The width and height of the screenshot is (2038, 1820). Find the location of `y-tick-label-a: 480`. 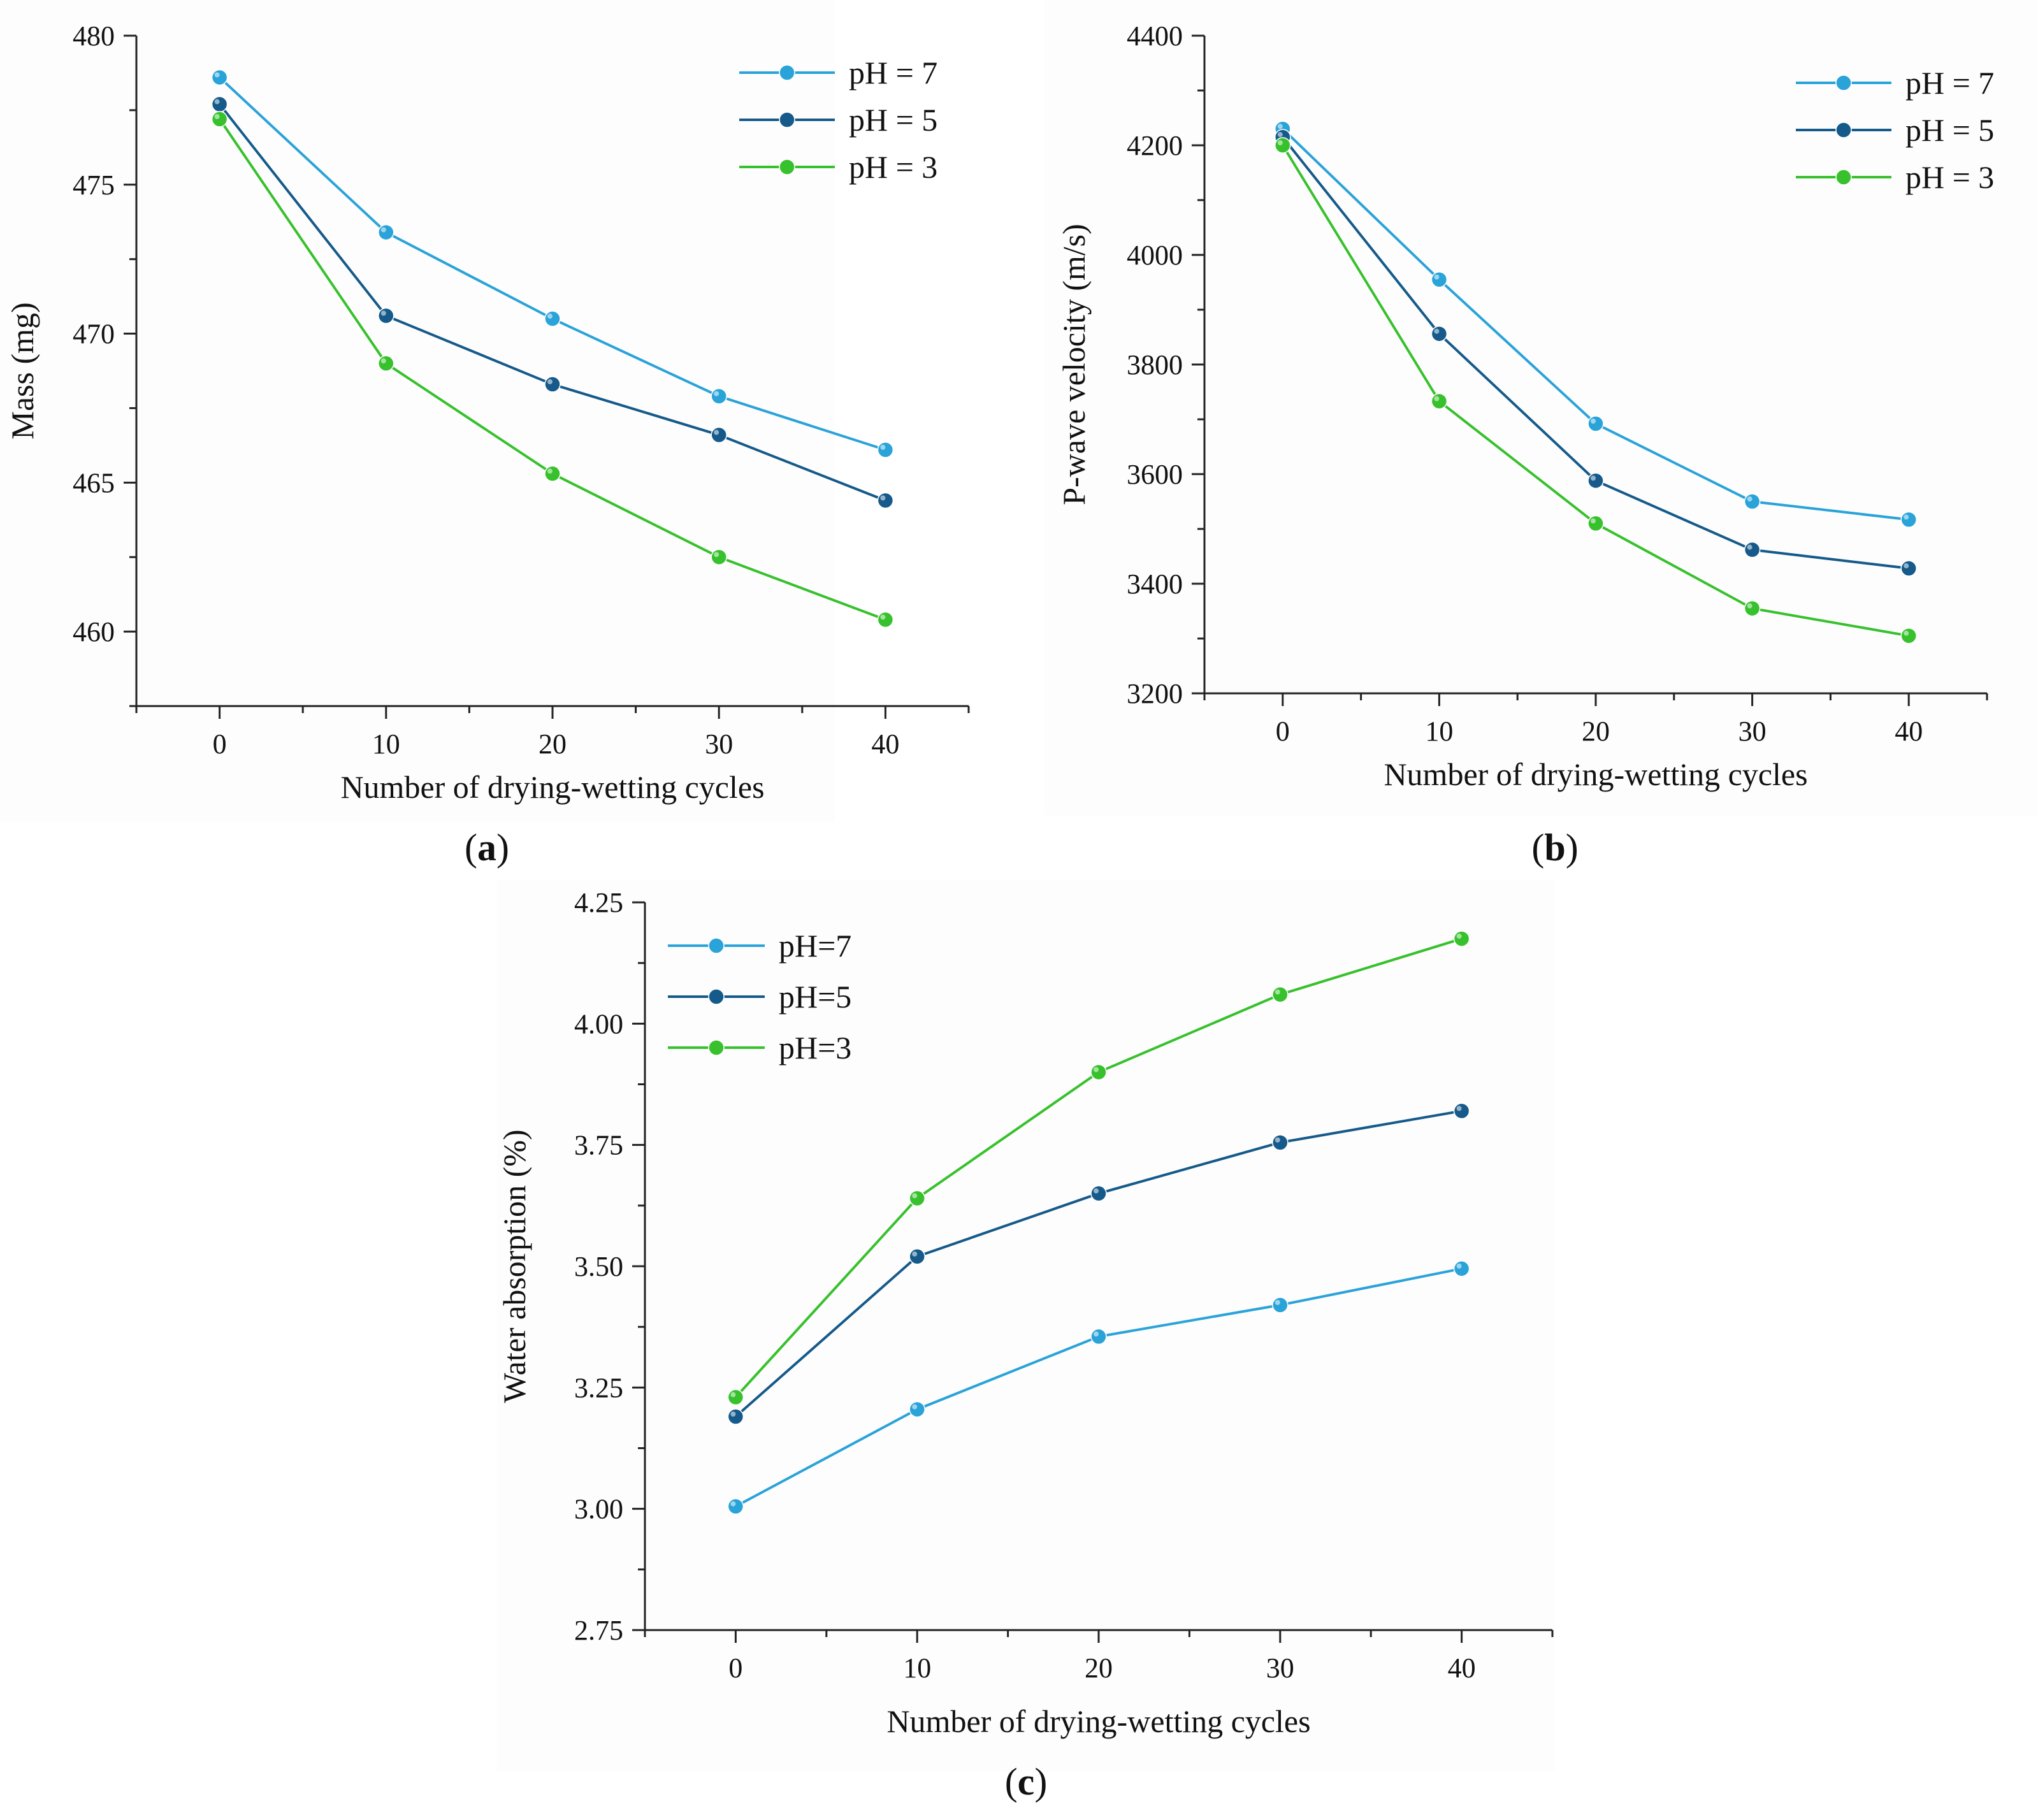

y-tick-label-a: 480 is located at coordinates (94, 36).